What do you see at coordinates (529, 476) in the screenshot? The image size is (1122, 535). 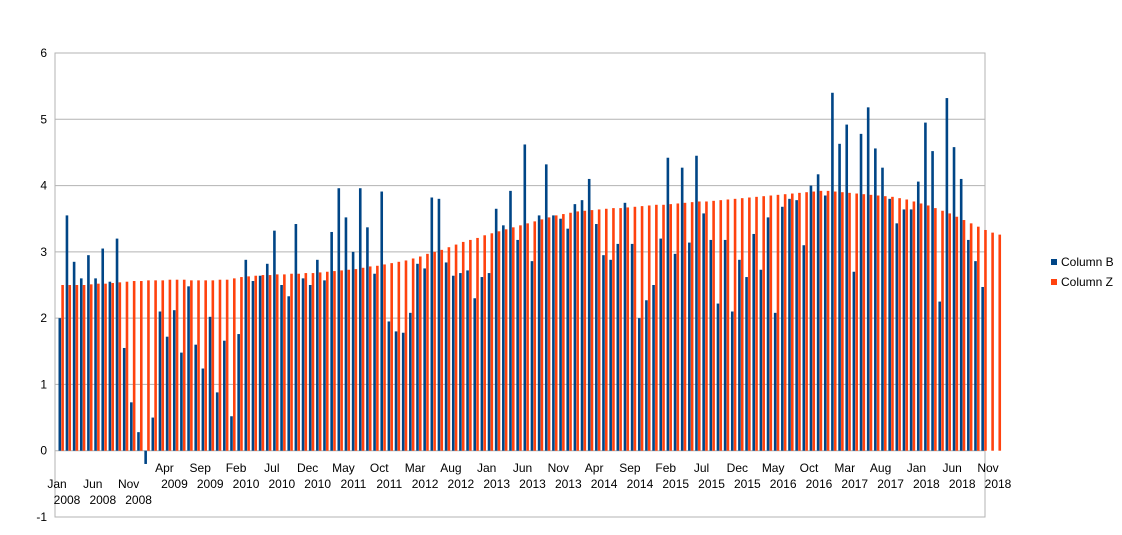 I see `x-tick-label: Jun 2013` at bounding box center [529, 476].